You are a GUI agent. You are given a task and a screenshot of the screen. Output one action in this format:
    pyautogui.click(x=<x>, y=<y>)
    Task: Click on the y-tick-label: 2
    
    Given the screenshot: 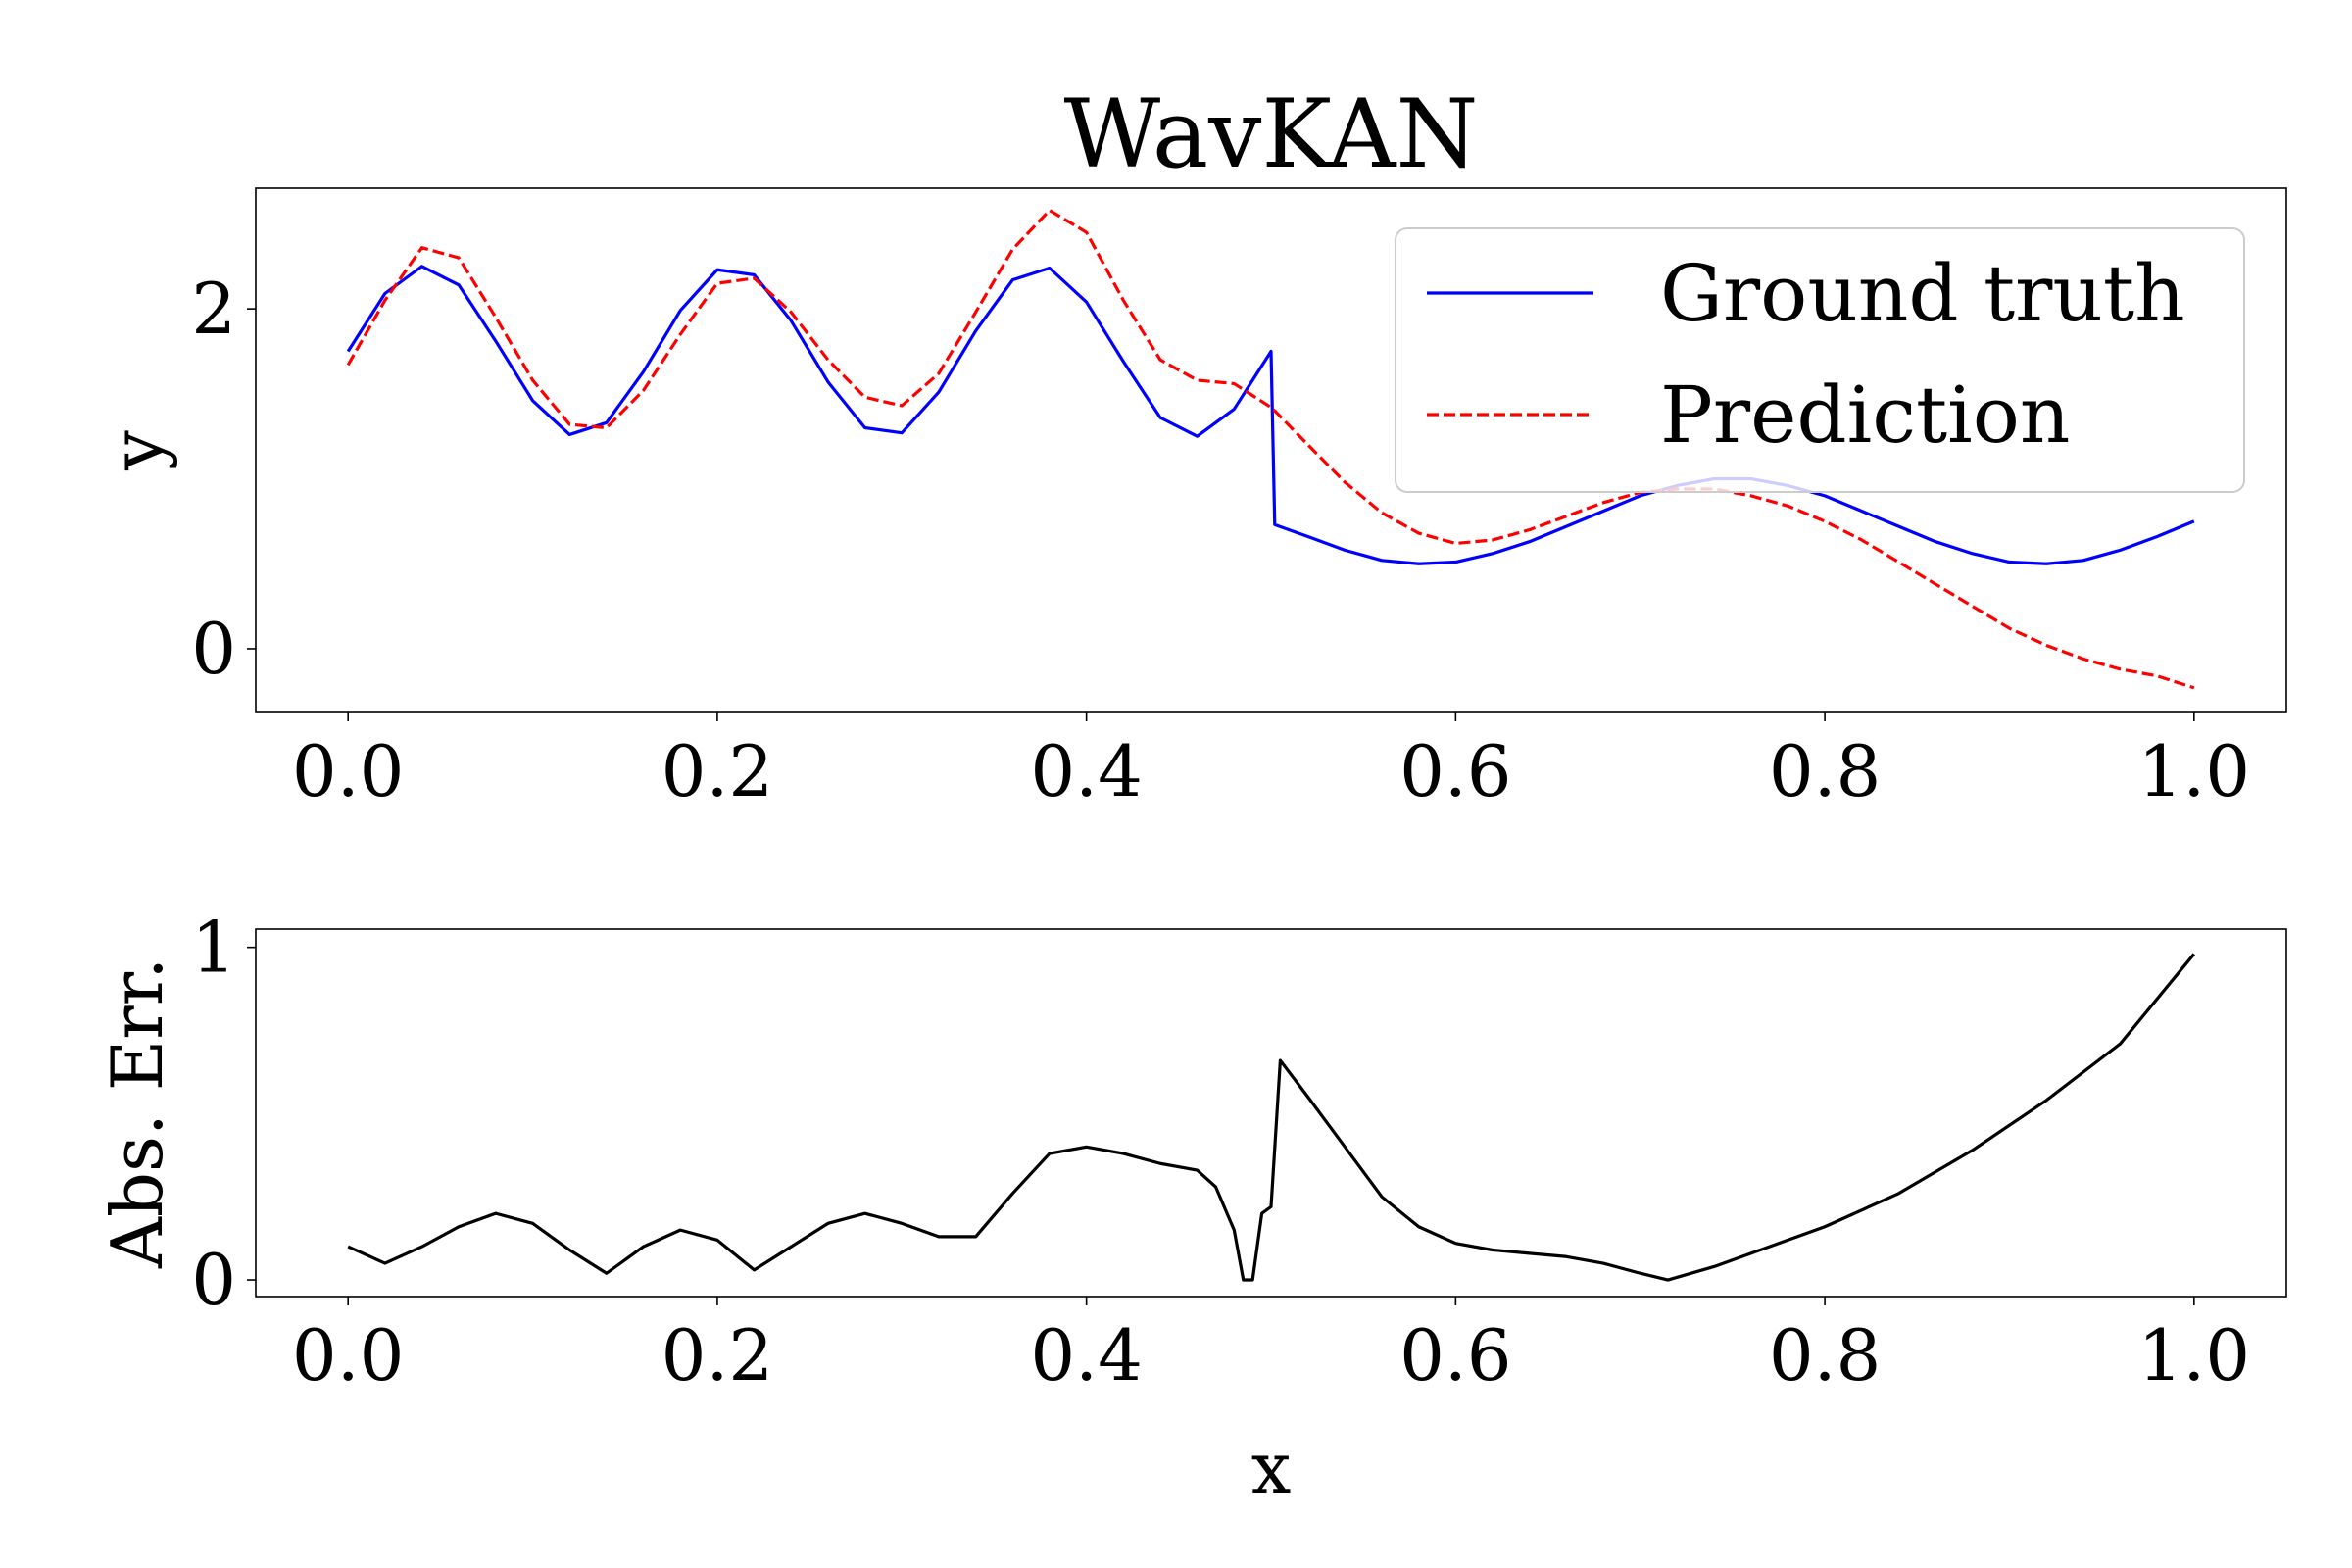 What is the action you would take?
    pyautogui.click(x=213, y=309)
    